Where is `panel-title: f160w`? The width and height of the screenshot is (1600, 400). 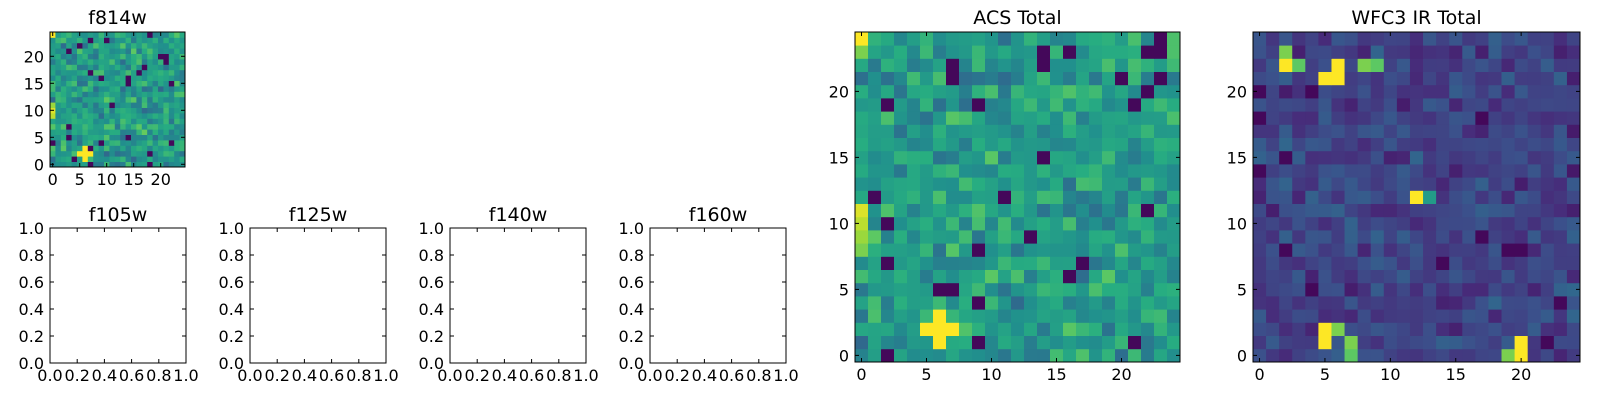 panel-title: f160w is located at coordinates (718, 215).